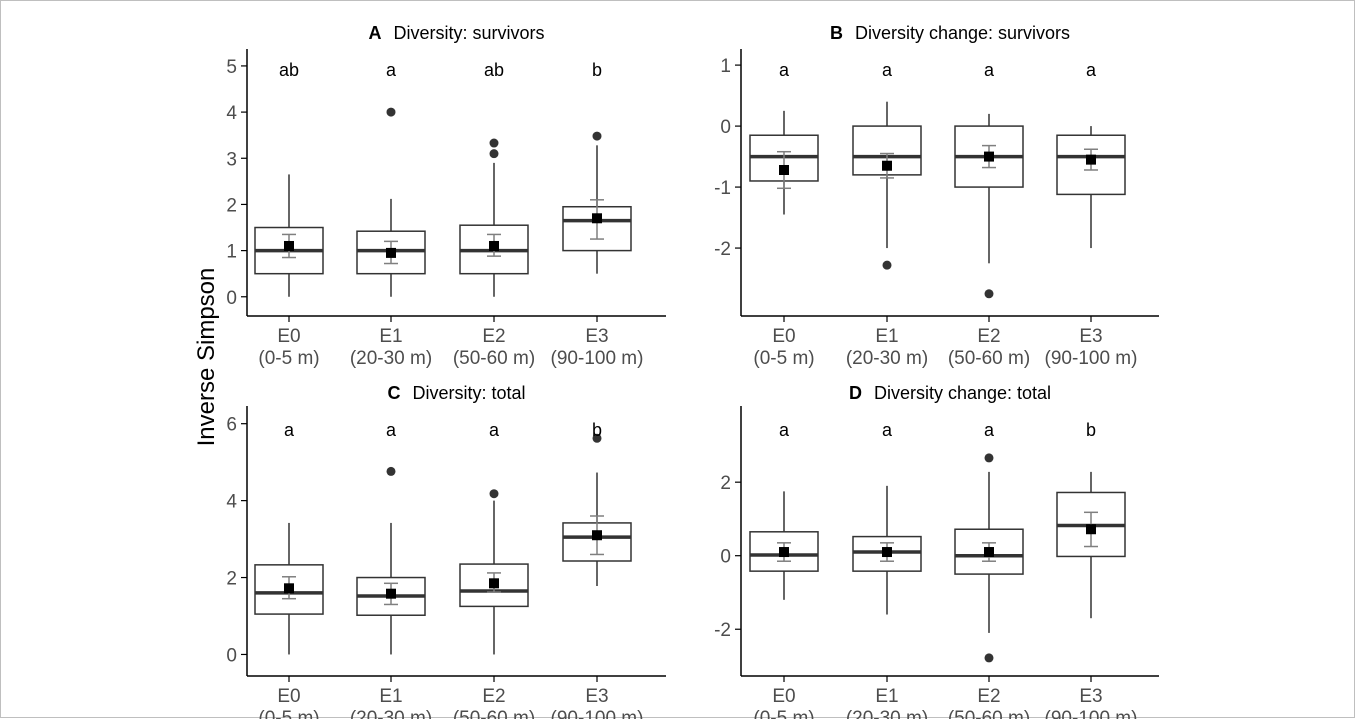  What do you see at coordinates (231, 159) in the screenshot?
I see `y-tick-label: 3` at bounding box center [231, 159].